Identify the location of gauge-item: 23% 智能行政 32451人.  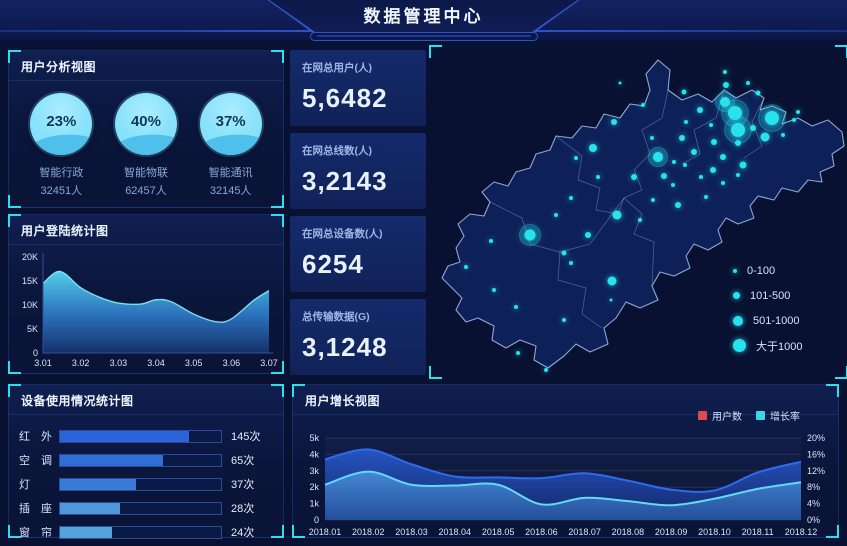
(61, 145).